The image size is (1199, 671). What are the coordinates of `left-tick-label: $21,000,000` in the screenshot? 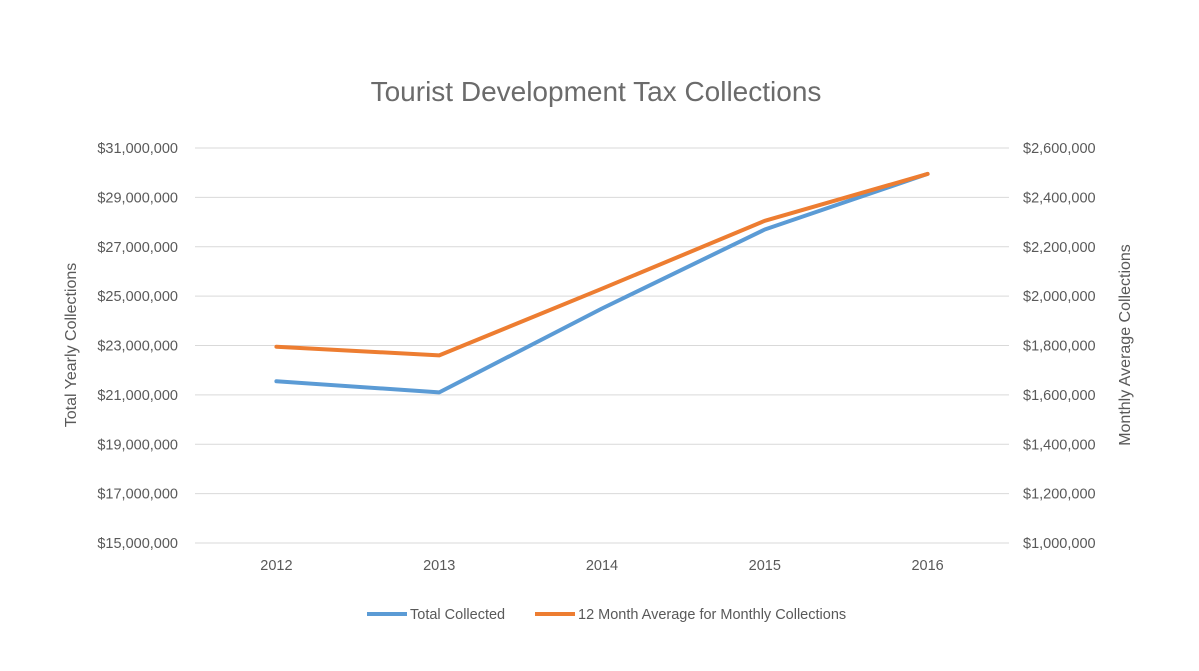 It's located at (137, 396).